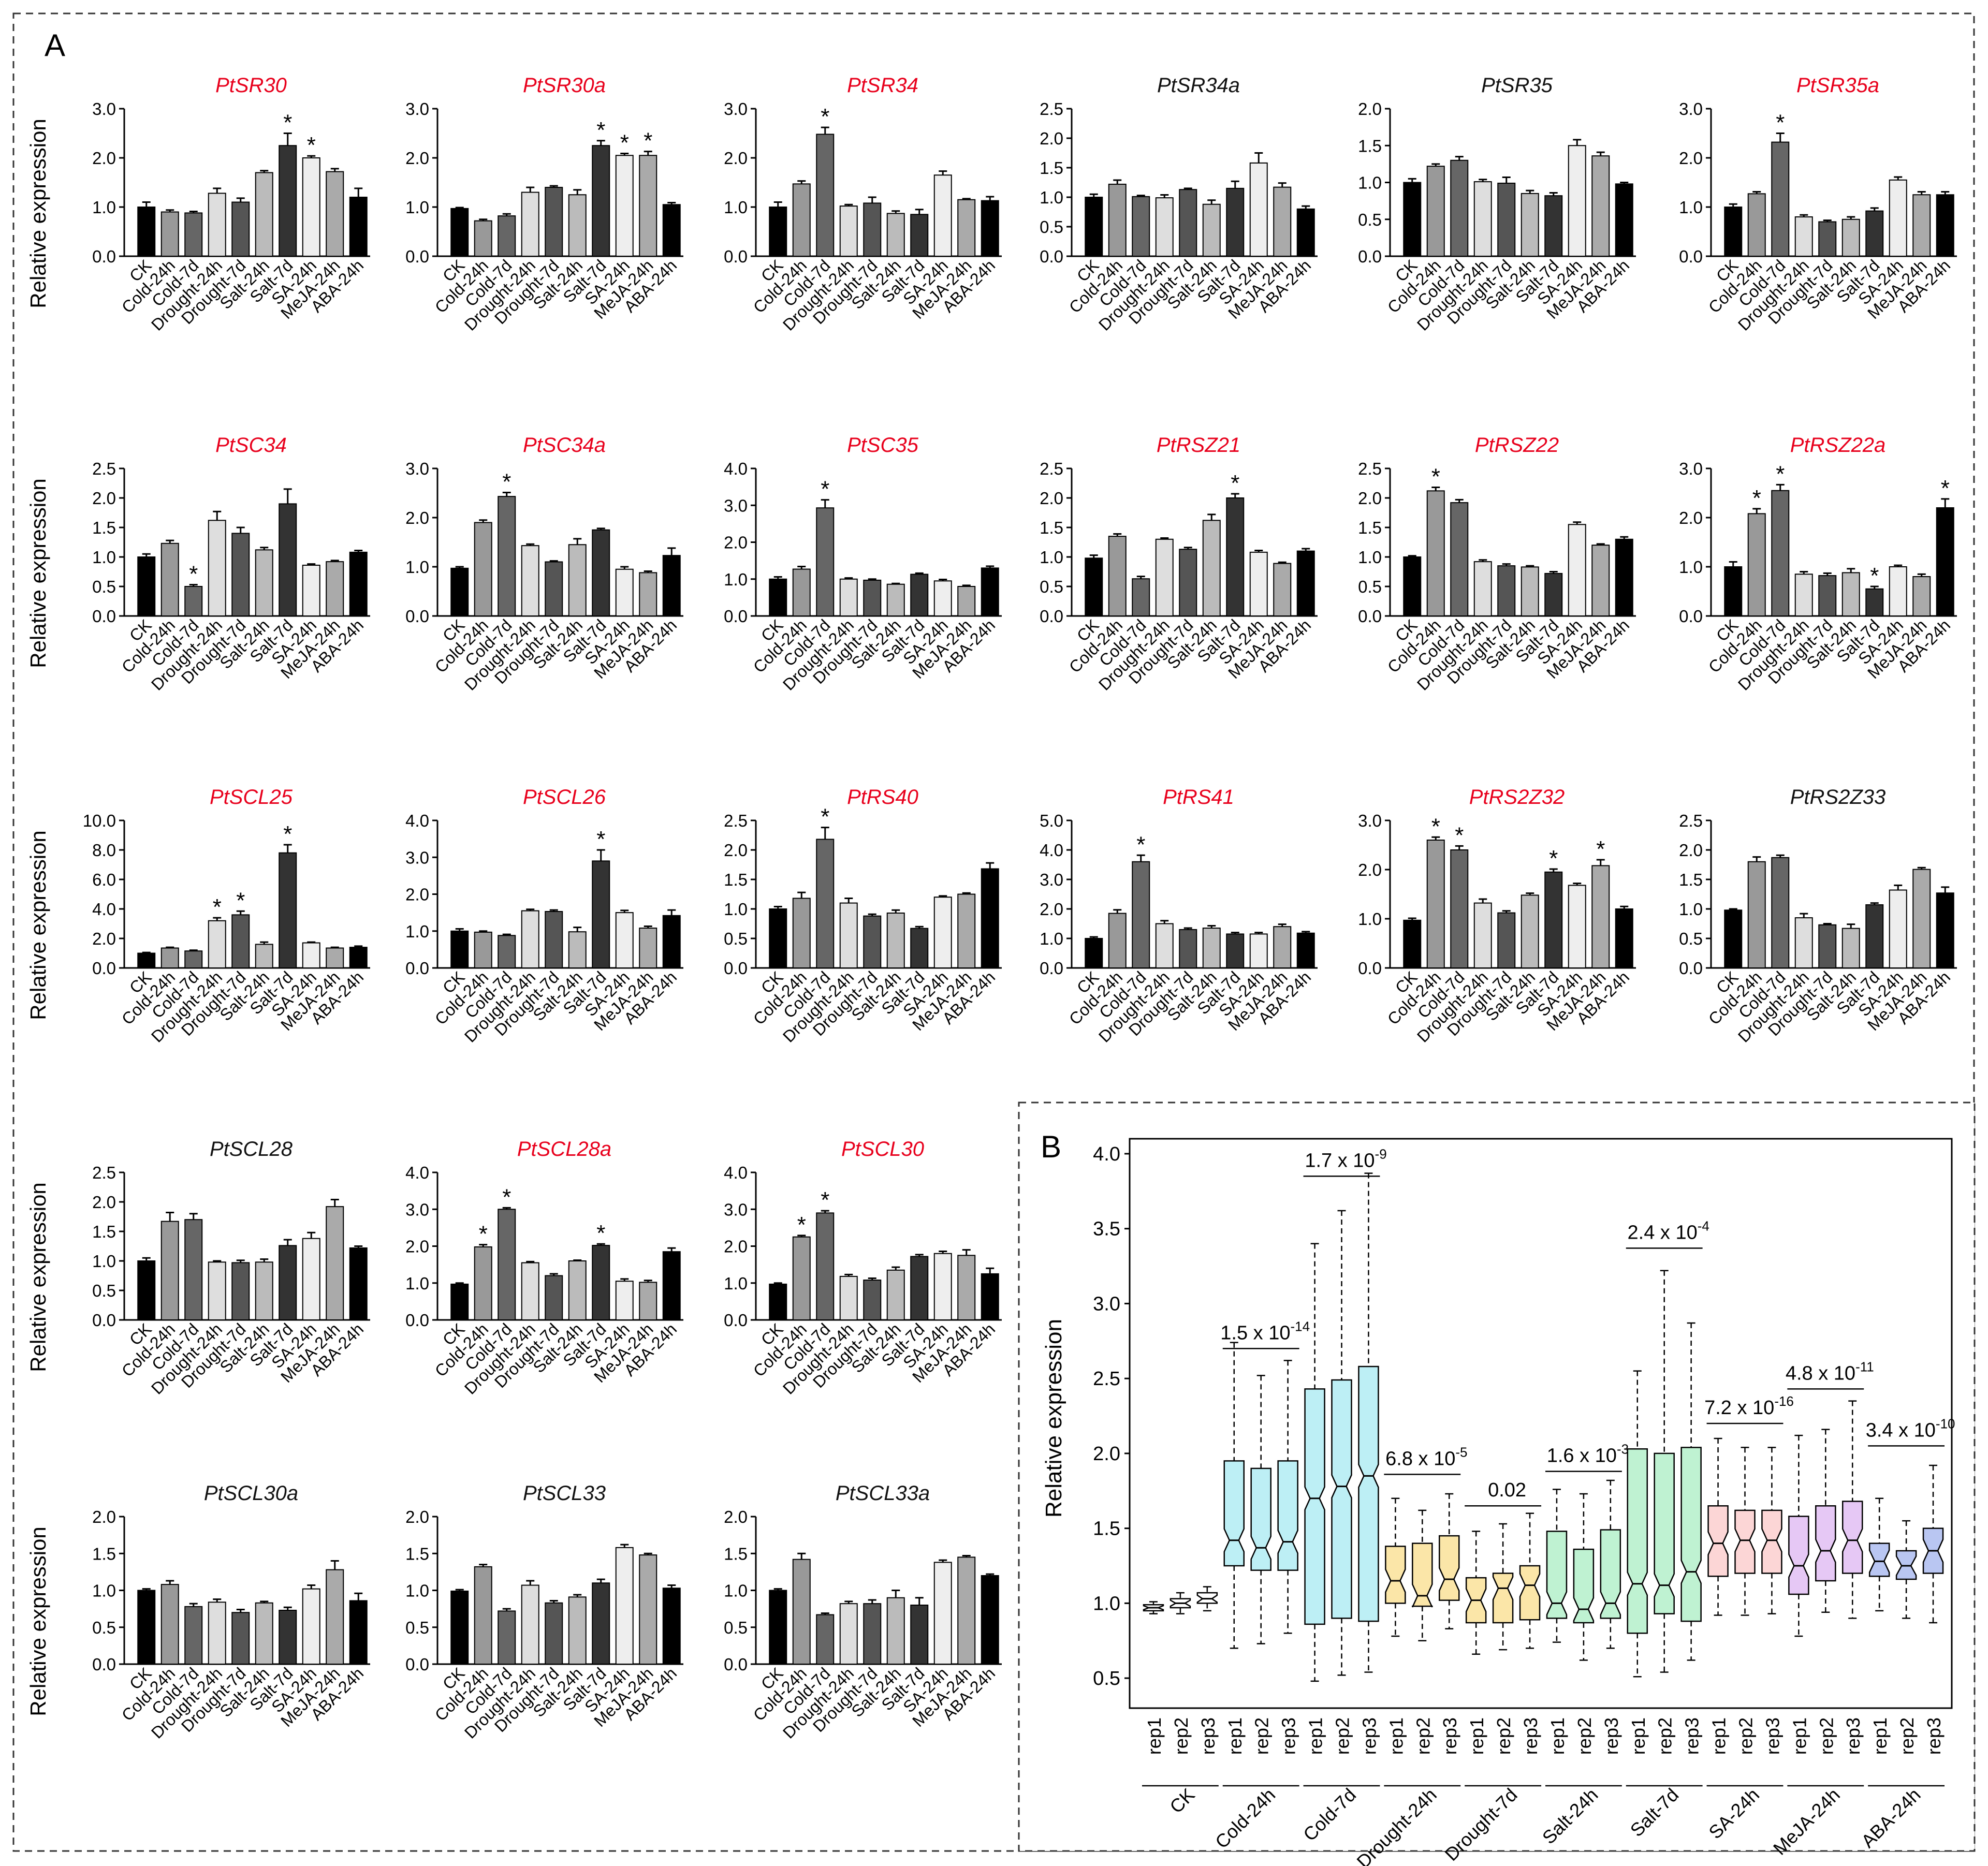  What do you see at coordinates (1898, 218) in the screenshot?
I see `bar-SA-24h` at bounding box center [1898, 218].